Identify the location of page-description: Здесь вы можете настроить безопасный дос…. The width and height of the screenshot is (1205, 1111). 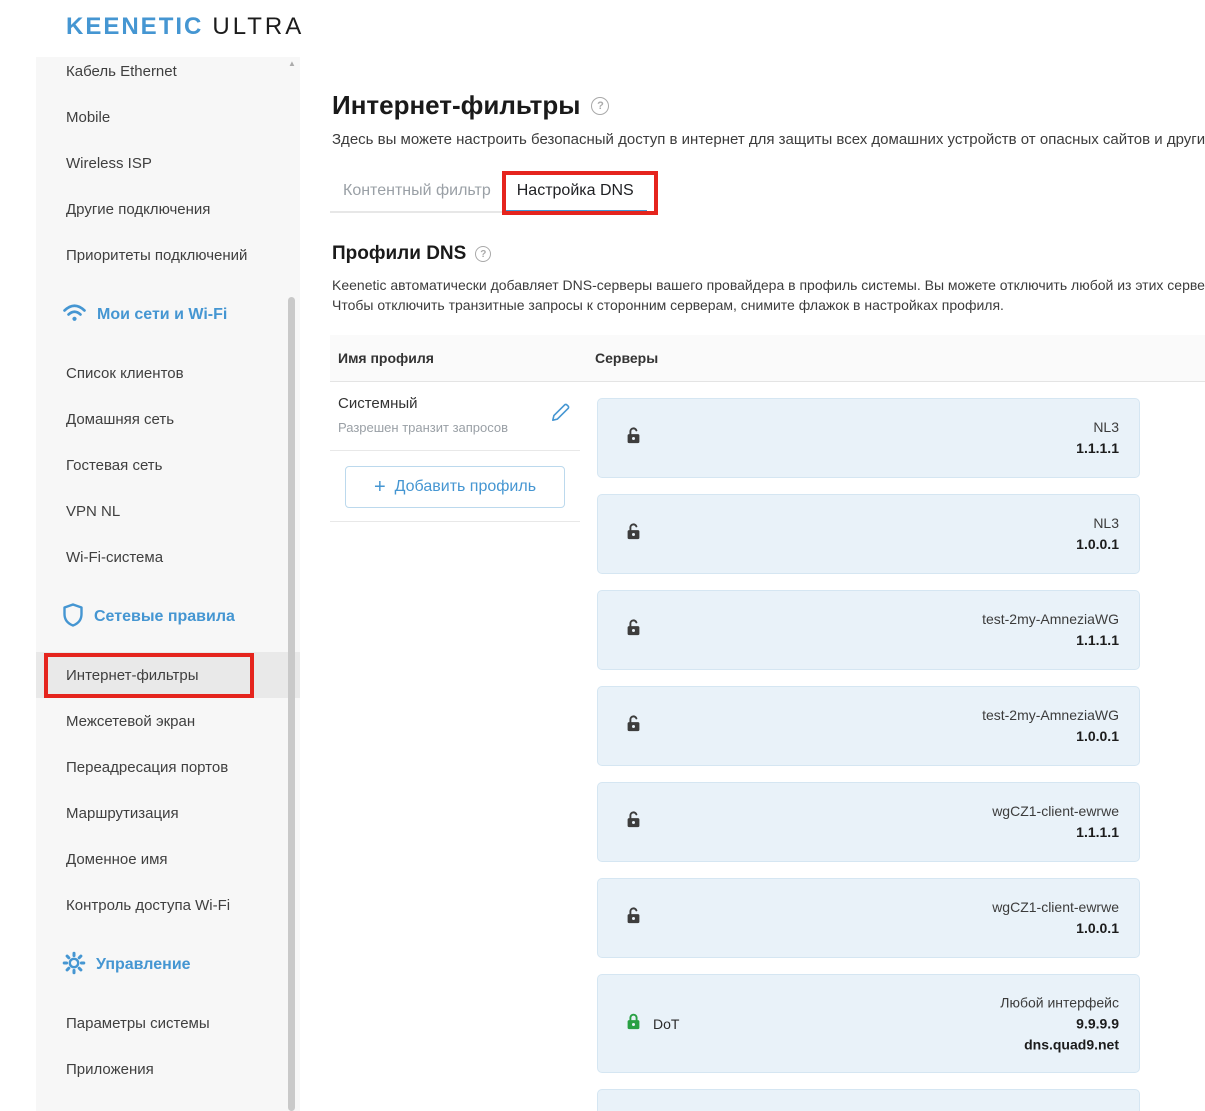
(768, 139).